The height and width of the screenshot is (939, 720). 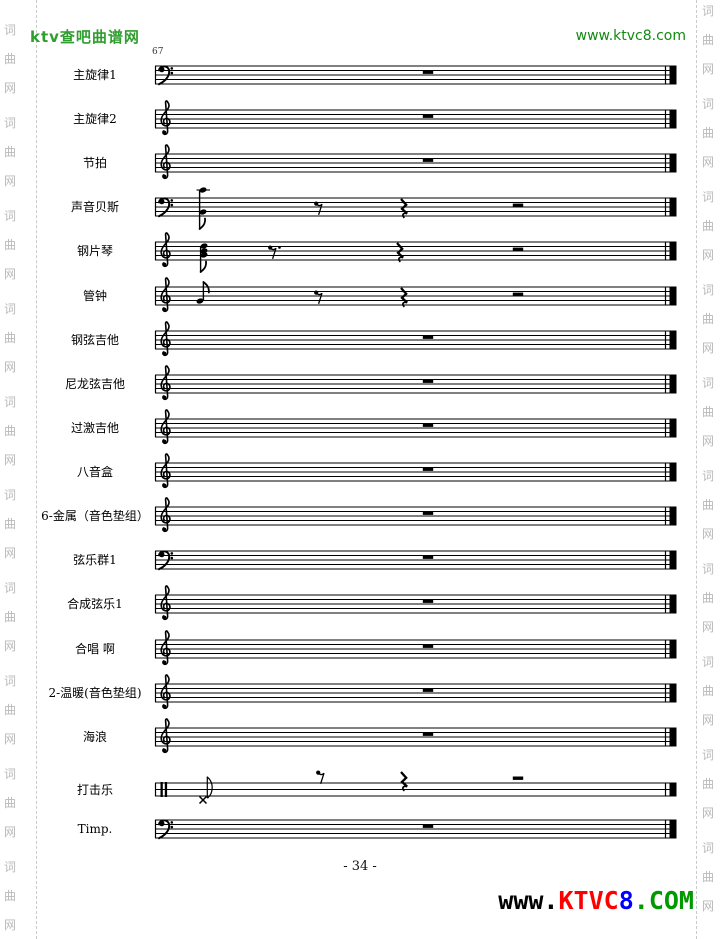 What do you see at coordinates (94, 472) in the screenshot?
I see `instrument-label: 八音盒` at bounding box center [94, 472].